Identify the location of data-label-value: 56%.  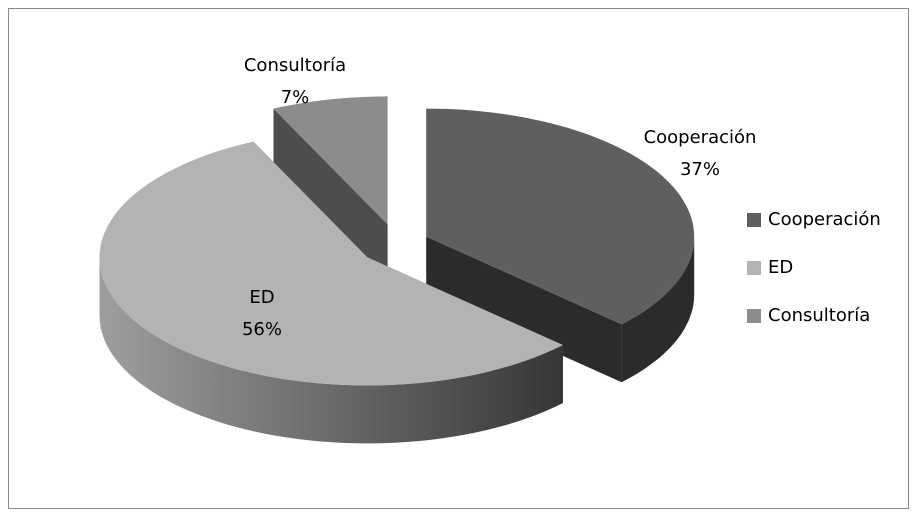
(262, 329).